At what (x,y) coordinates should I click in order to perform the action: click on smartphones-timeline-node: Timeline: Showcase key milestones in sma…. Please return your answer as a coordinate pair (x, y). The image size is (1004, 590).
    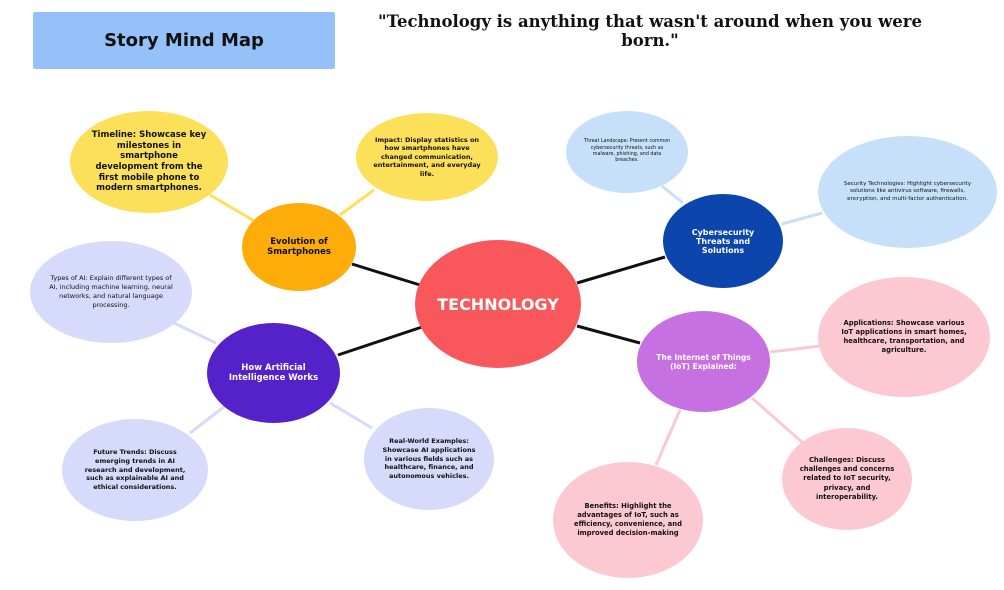
    Looking at the image, I should click on (149, 162).